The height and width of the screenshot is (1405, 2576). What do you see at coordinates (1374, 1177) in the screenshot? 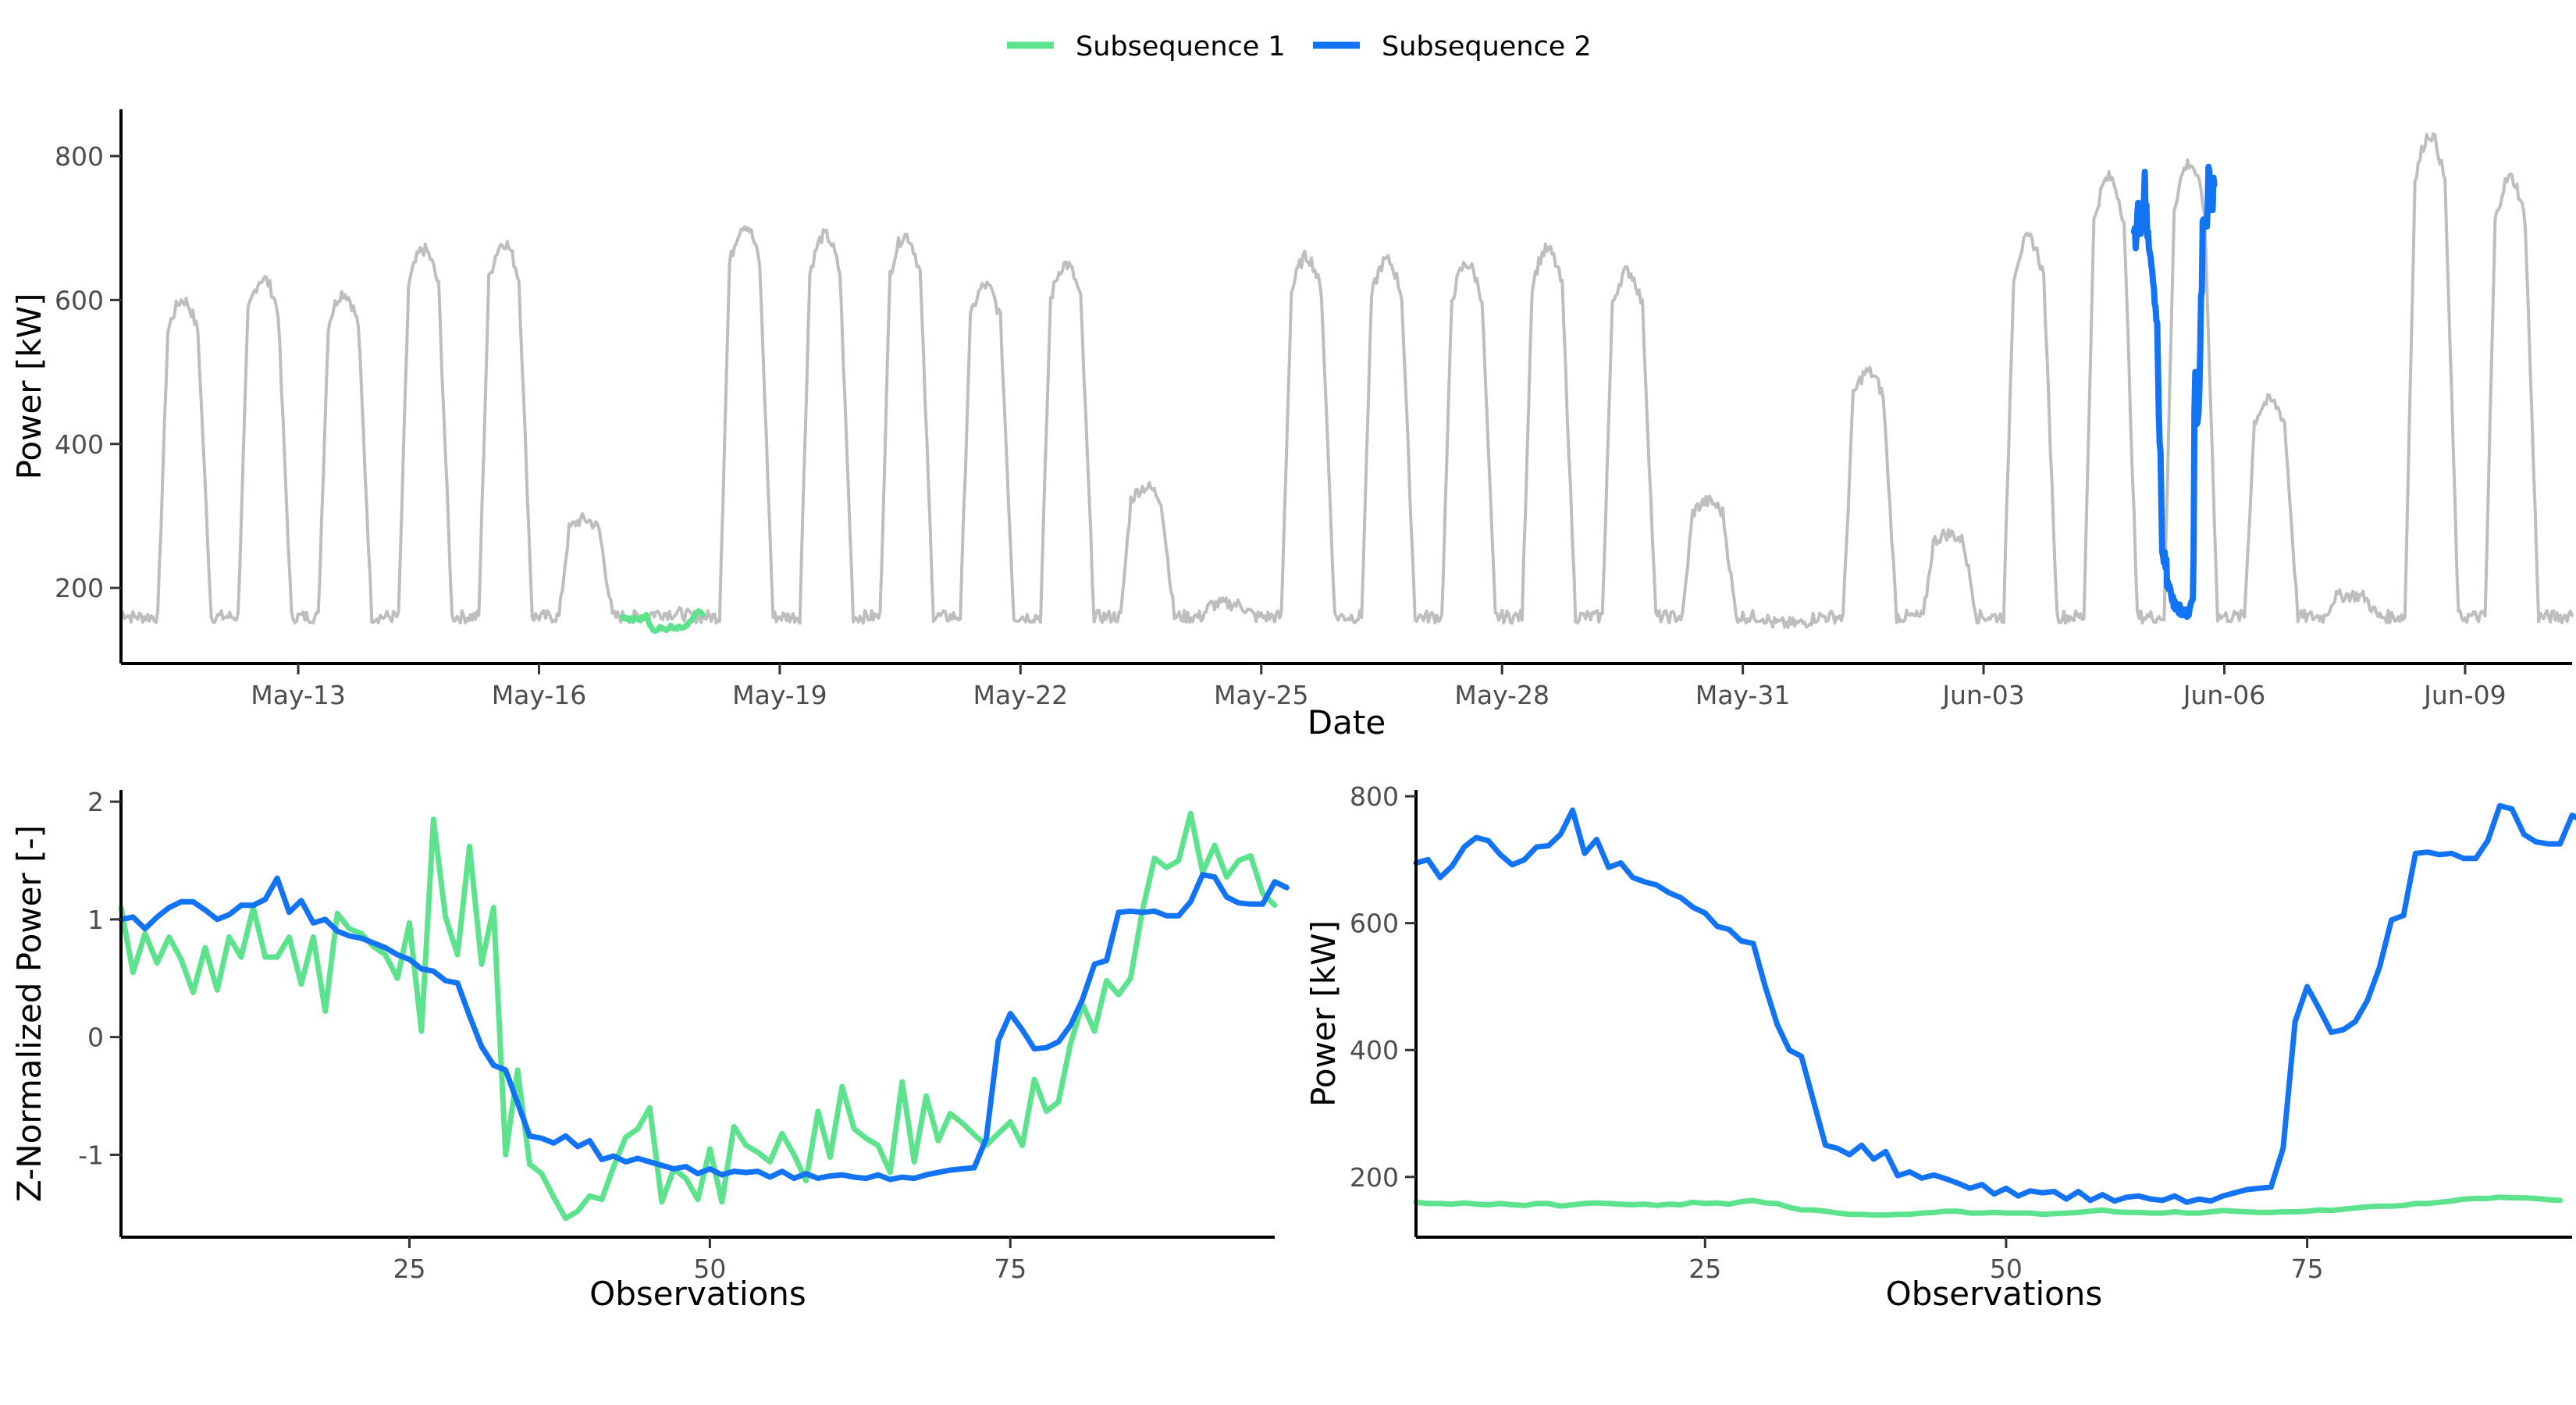
I see `bottom-right-y-tick-label: 200` at bounding box center [1374, 1177].